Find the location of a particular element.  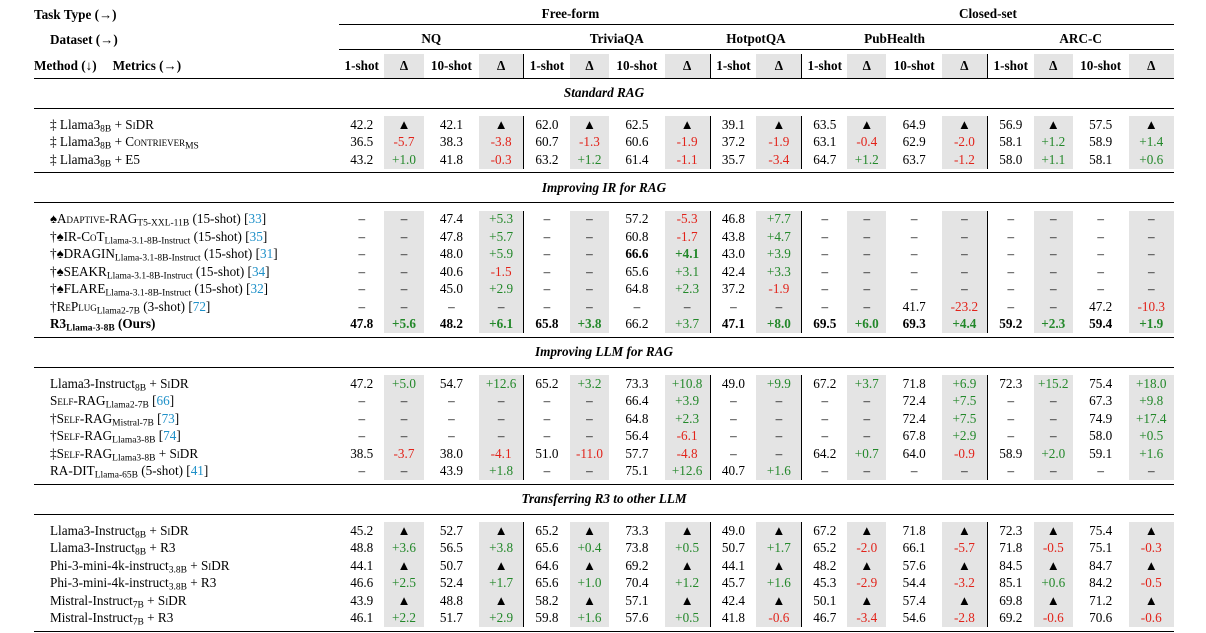

metric-header-1-shot: 1-shot is located at coordinates (1010, 66).